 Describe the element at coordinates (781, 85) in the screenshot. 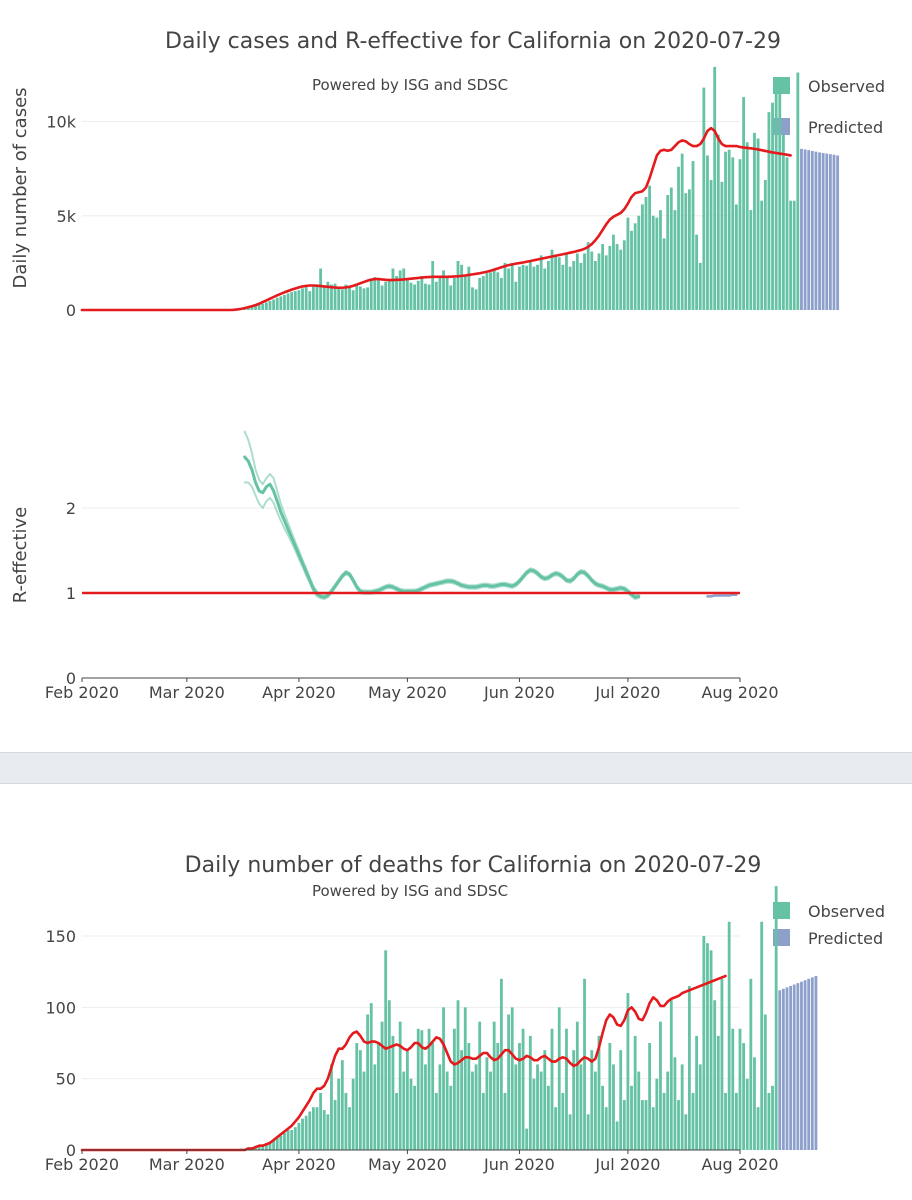

I see `legend-observed-swatch` at that location.